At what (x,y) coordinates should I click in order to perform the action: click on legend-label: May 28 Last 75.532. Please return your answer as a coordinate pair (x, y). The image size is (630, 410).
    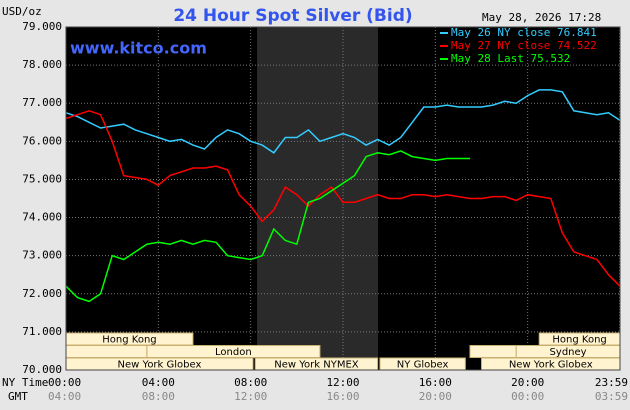
    Looking at the image, I should click on (510, 58).